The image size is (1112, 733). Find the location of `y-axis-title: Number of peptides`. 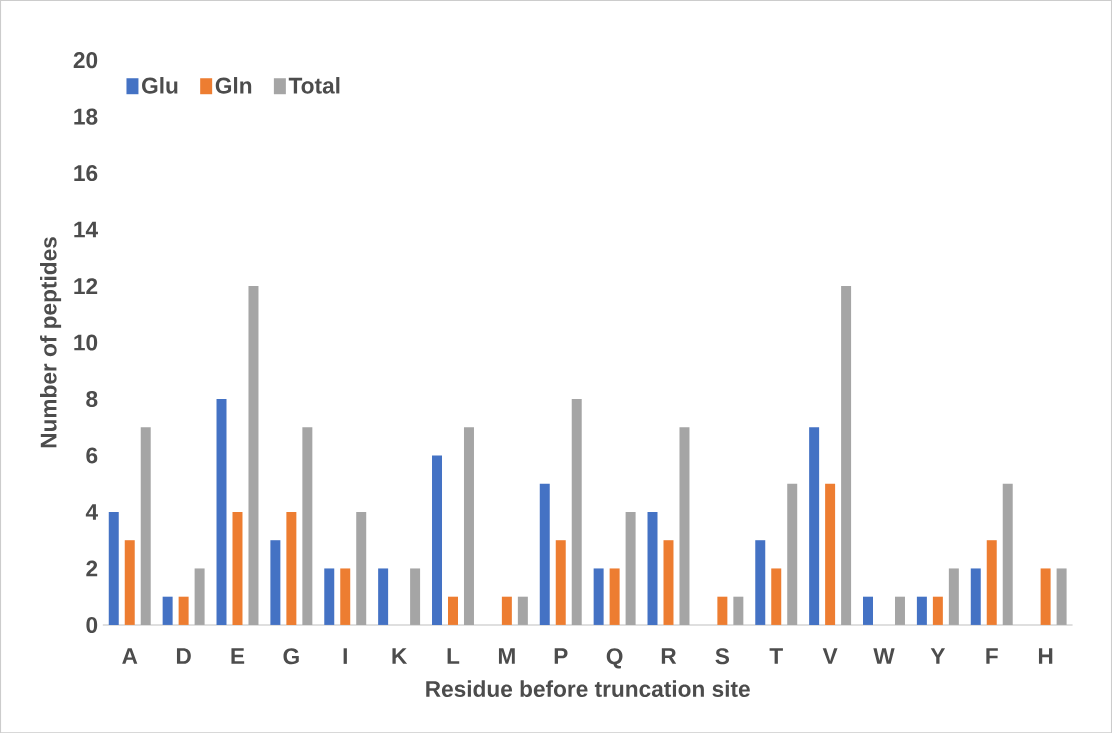

y-axis-title: Number of peptides is located at coordinates (51, 342).